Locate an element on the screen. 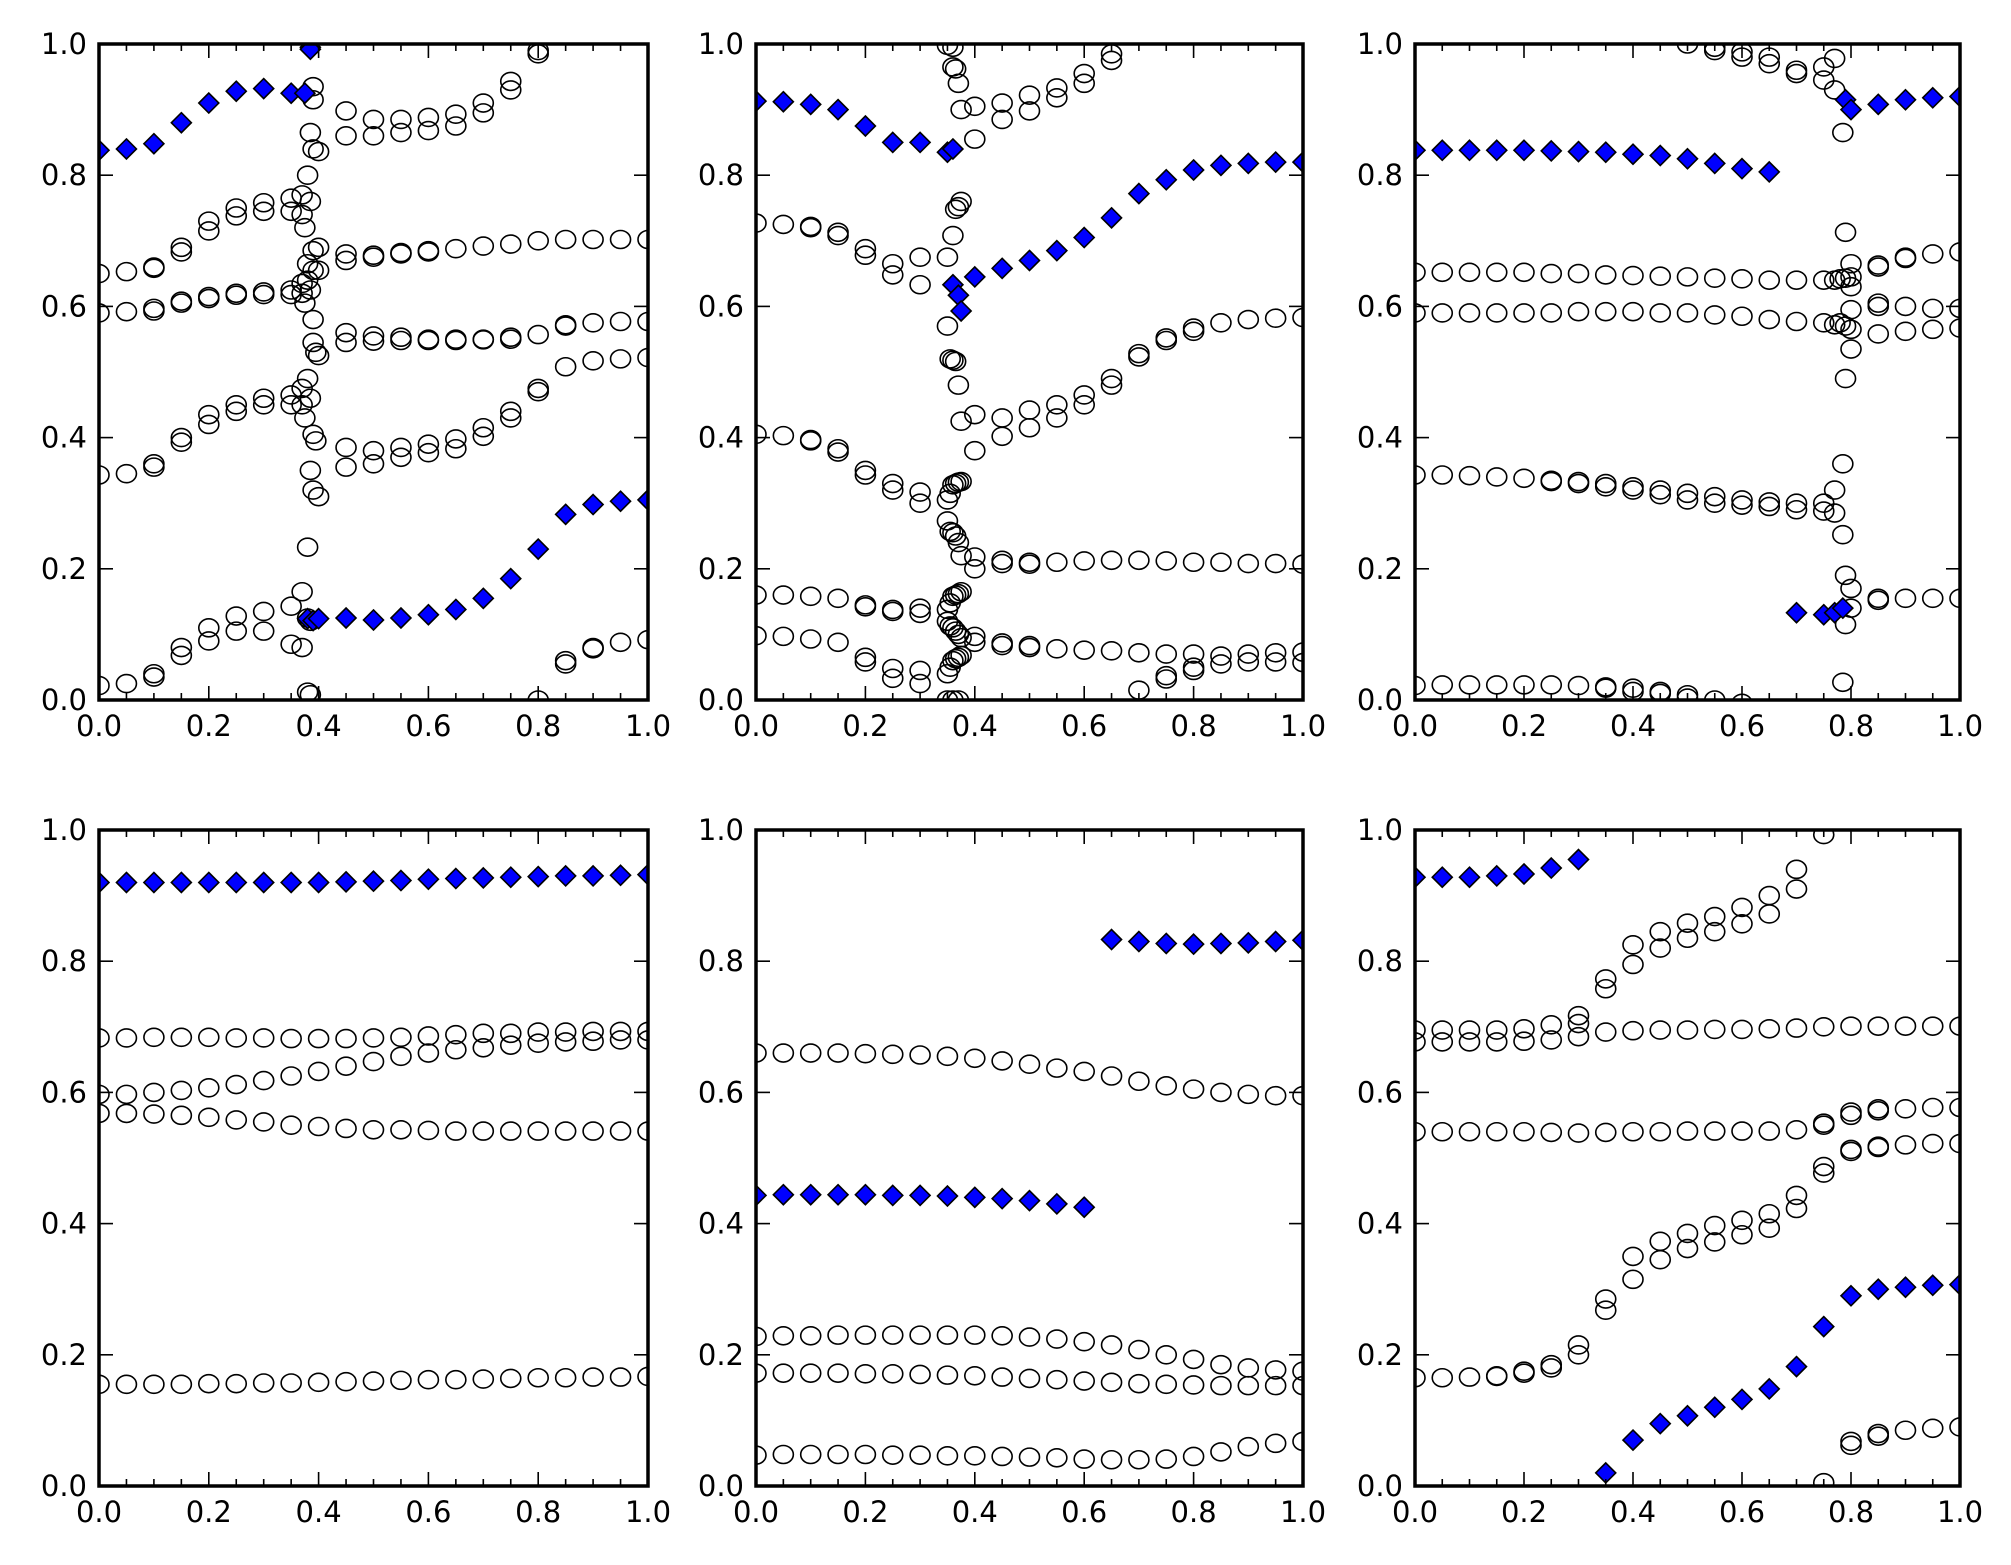 The width and height of the screenshot is (2011, 1565). x-tick-label: 0.6 is located at coordinates (1742, 1512).